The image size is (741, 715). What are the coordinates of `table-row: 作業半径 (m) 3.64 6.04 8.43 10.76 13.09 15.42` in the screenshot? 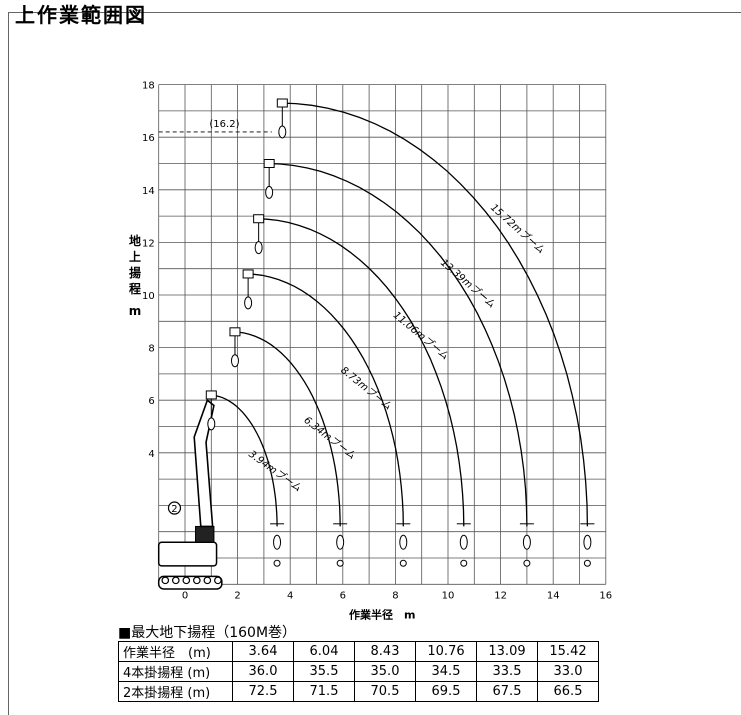 It's located at (358, 651).